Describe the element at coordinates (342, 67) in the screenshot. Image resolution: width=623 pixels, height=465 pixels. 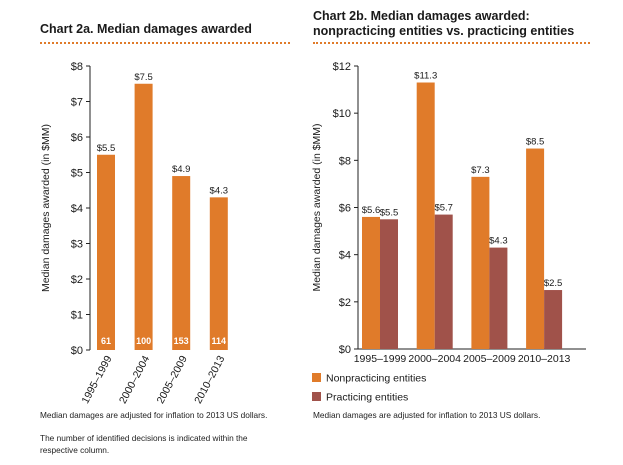
I see `chart-2b-y-tick-label: $12` at that location.